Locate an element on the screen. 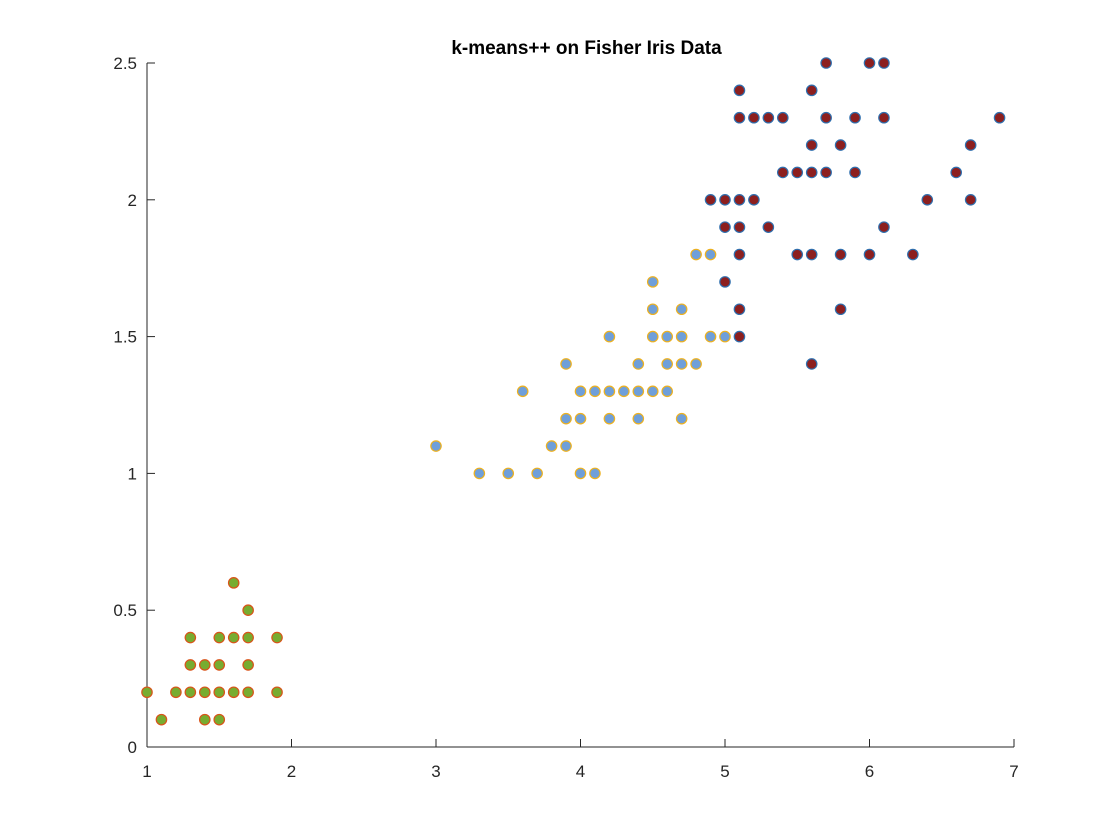 The width and height of the screenshot is (1120, 840). x-tick-label: 7 is located at coordinates (1013, 771).